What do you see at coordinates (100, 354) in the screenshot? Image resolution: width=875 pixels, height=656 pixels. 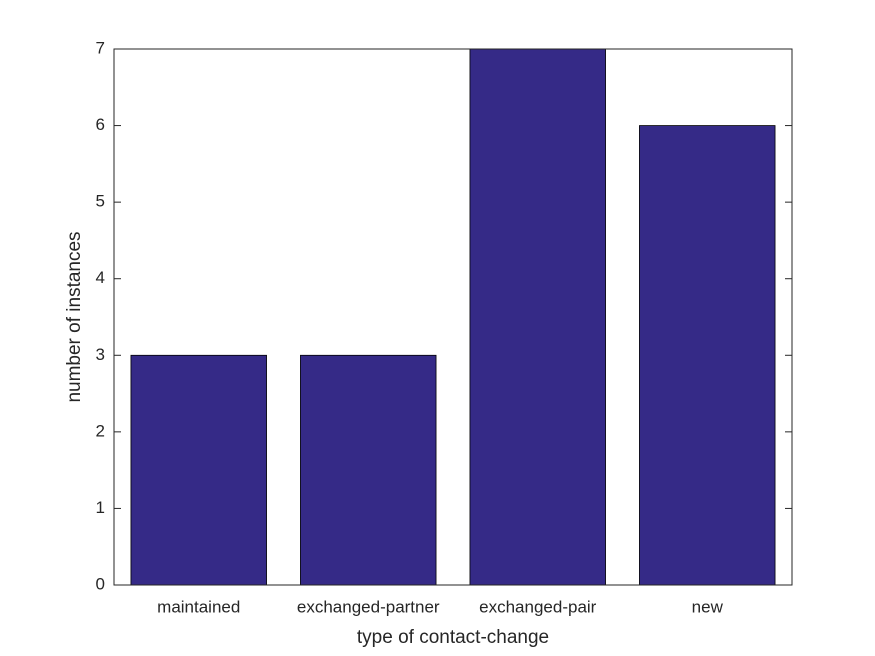 I see `y-tick-label: 3` at bounding box center [100, 354].